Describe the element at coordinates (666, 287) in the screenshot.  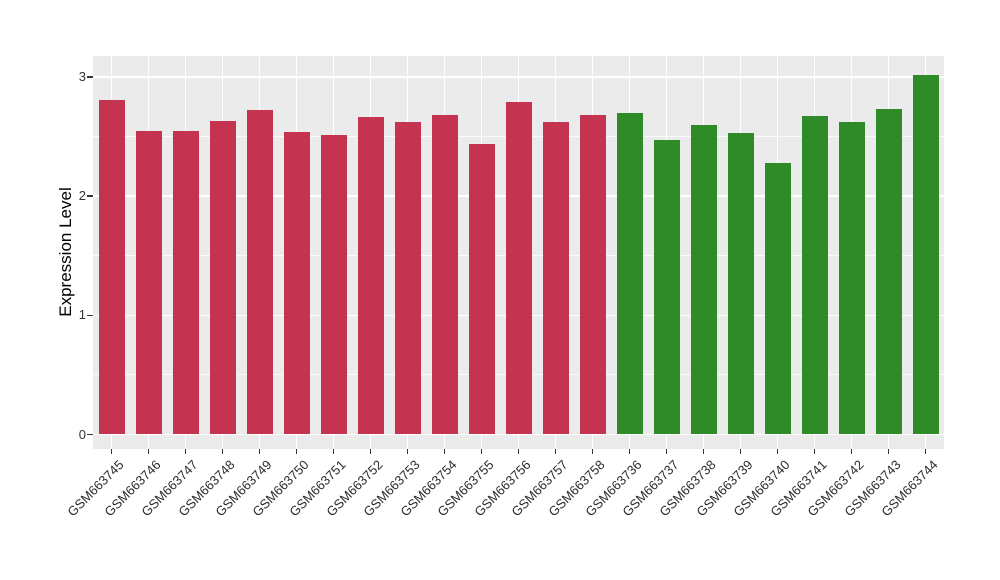
I see `bar-GSM663737` at that location.